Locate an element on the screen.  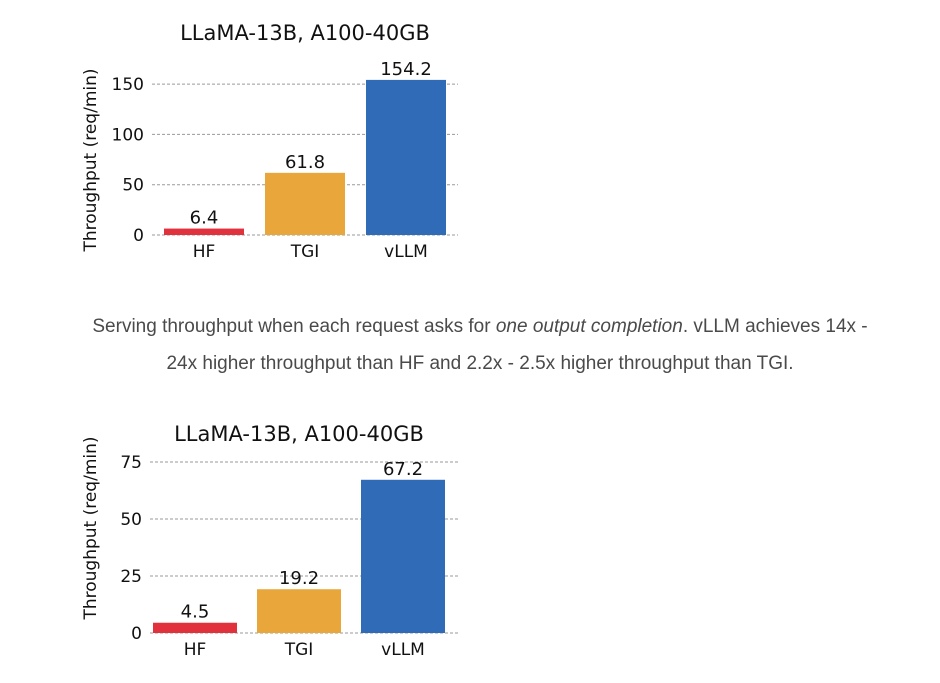
caption-text: . vLLM achieves 14x - is located at coordinates (775, 326).